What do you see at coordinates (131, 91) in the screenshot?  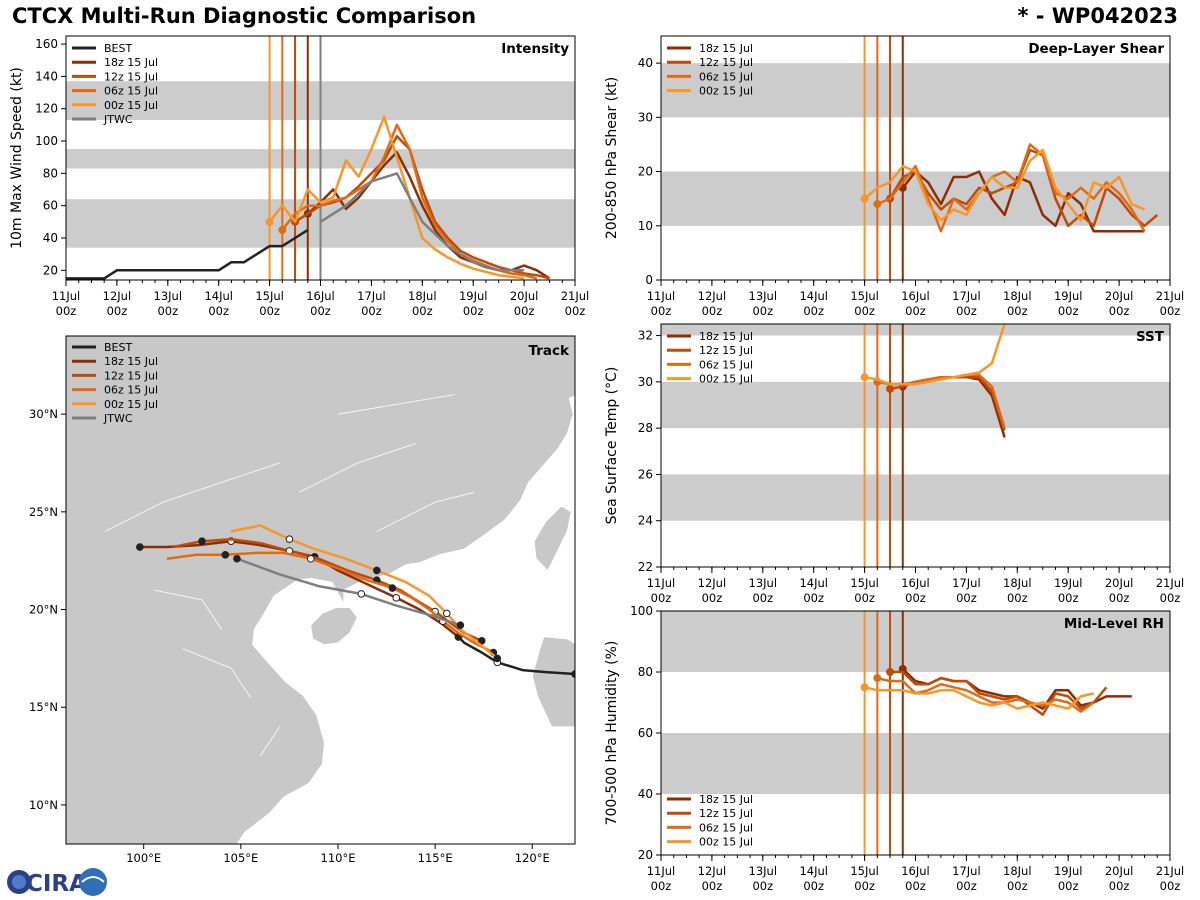 I see `intensity-legend-label: 06z 15 Jul` at bounding box center [131, 91].